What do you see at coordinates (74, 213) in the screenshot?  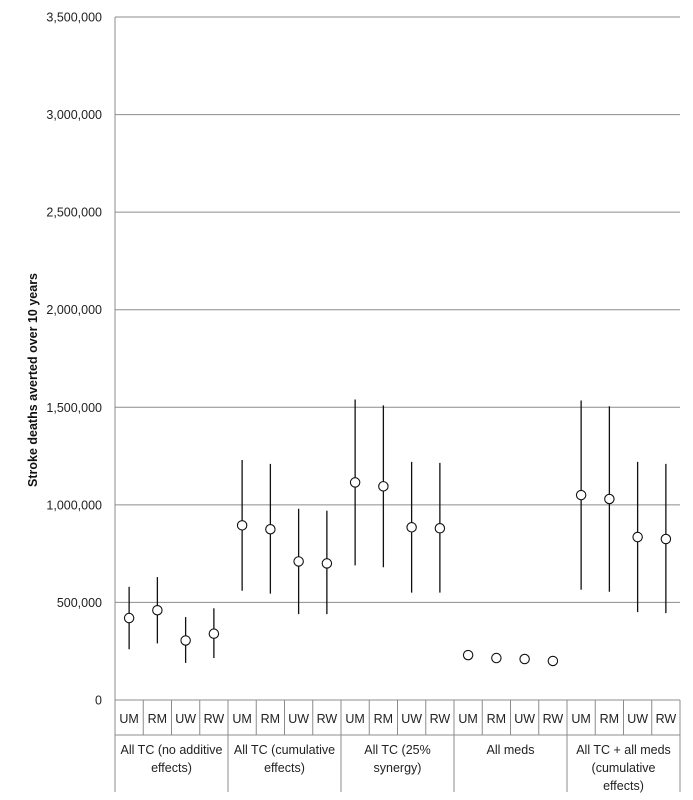 I see `y-tick-label: 2,500,000` at bounding box center [74, 213].